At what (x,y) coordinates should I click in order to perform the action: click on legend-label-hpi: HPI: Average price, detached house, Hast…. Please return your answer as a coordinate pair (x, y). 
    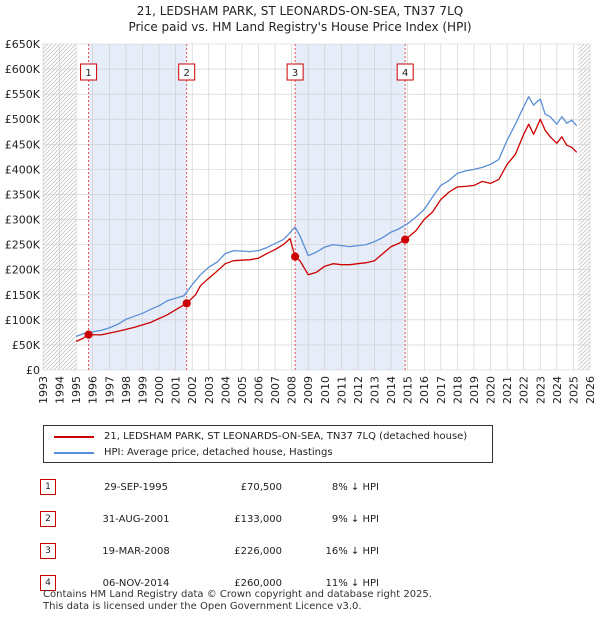
    Looking at the image, I should click on (218, 452).